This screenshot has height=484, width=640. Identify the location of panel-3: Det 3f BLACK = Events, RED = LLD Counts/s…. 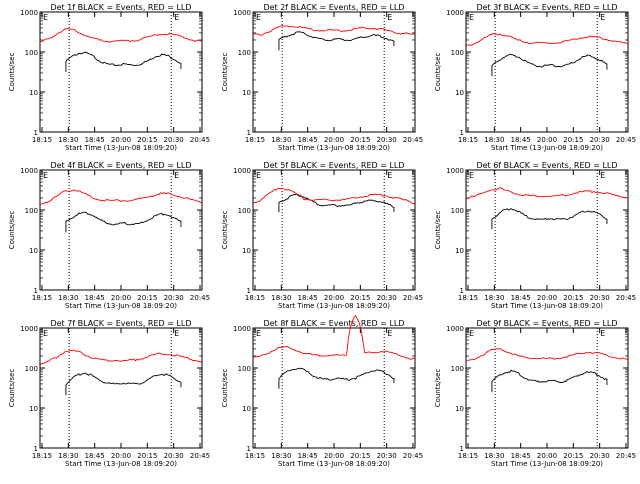
(535, 77).